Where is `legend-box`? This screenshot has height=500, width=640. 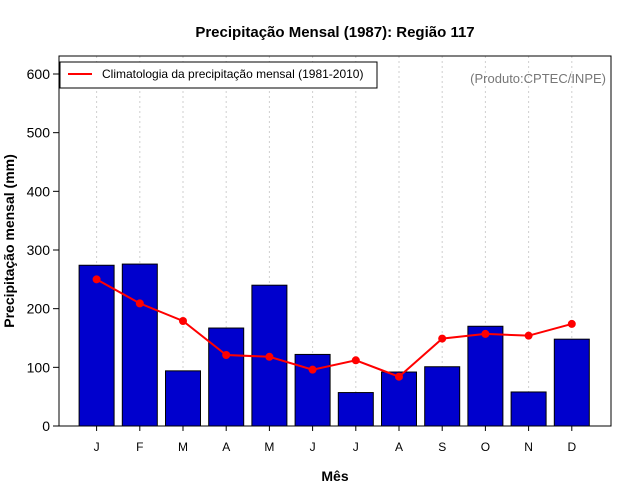
legend-box is located at coordinates (218, 75).